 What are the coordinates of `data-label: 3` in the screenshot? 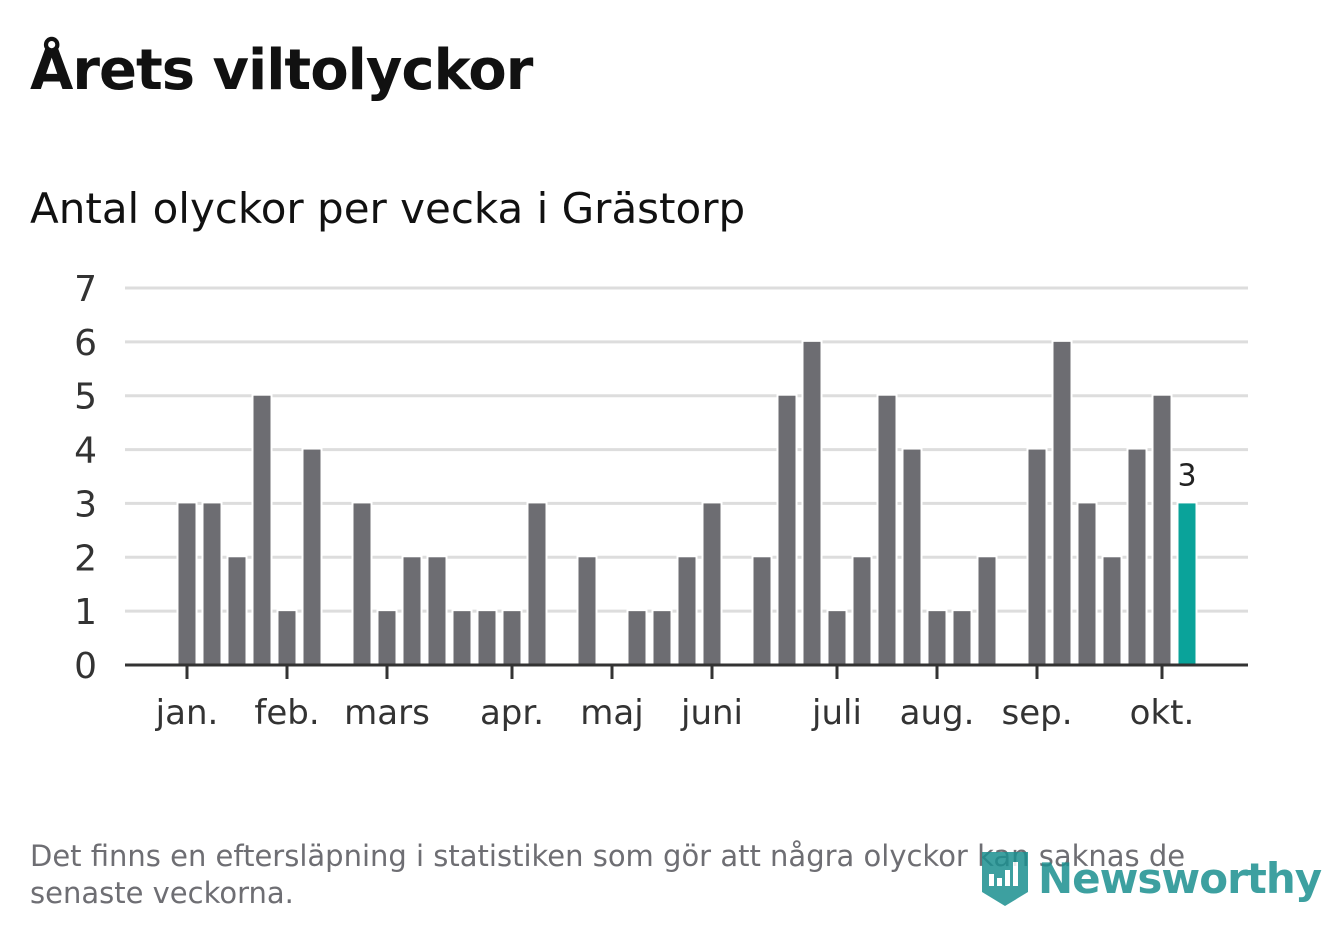 It's located at (1186, 475).